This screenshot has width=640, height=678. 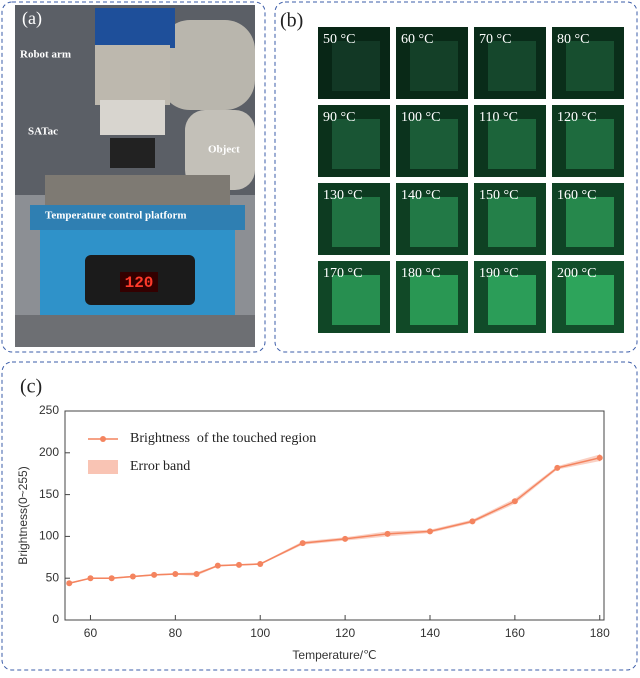 I want to click on panel-label: (a), so click(x=32, y=18).